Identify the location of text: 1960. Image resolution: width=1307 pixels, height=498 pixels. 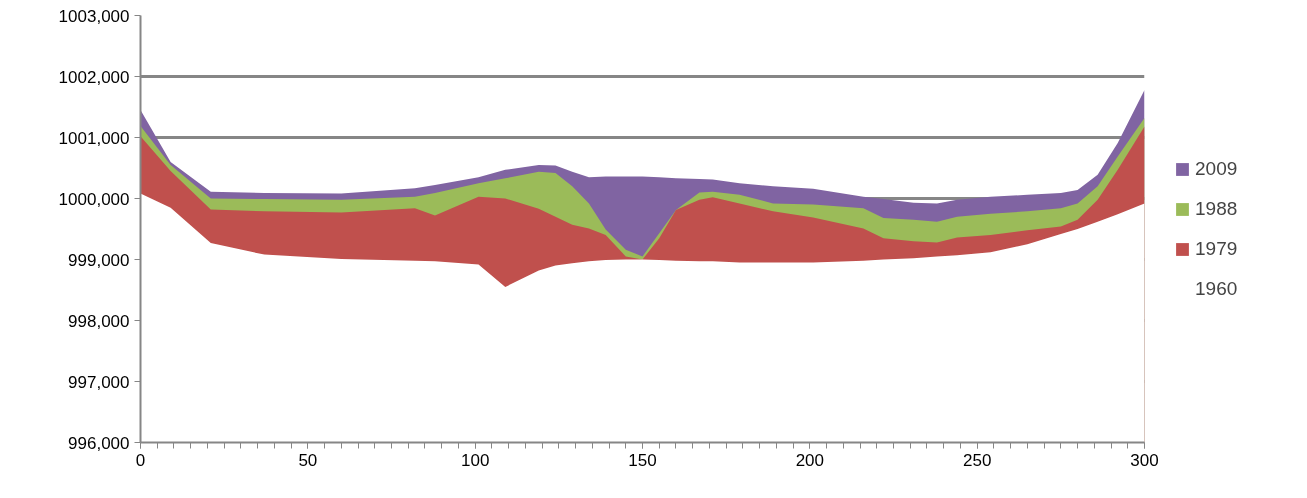
(1216, 288).